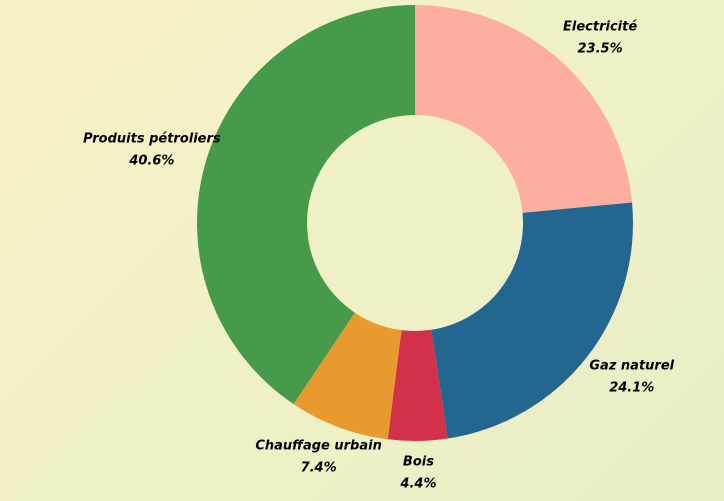 The width and height of the screenshot is (724, 501). I want to click on slice-value-label: 7.4%, so click(319, 468).